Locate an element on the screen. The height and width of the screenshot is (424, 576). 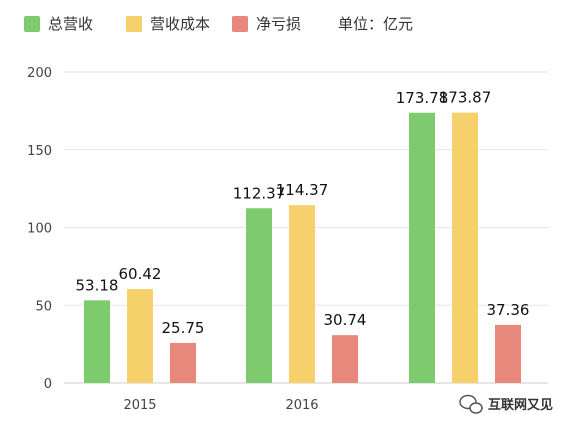
data-label-total-revenue-2017: 173.78 is located at coordinates (422, 98).